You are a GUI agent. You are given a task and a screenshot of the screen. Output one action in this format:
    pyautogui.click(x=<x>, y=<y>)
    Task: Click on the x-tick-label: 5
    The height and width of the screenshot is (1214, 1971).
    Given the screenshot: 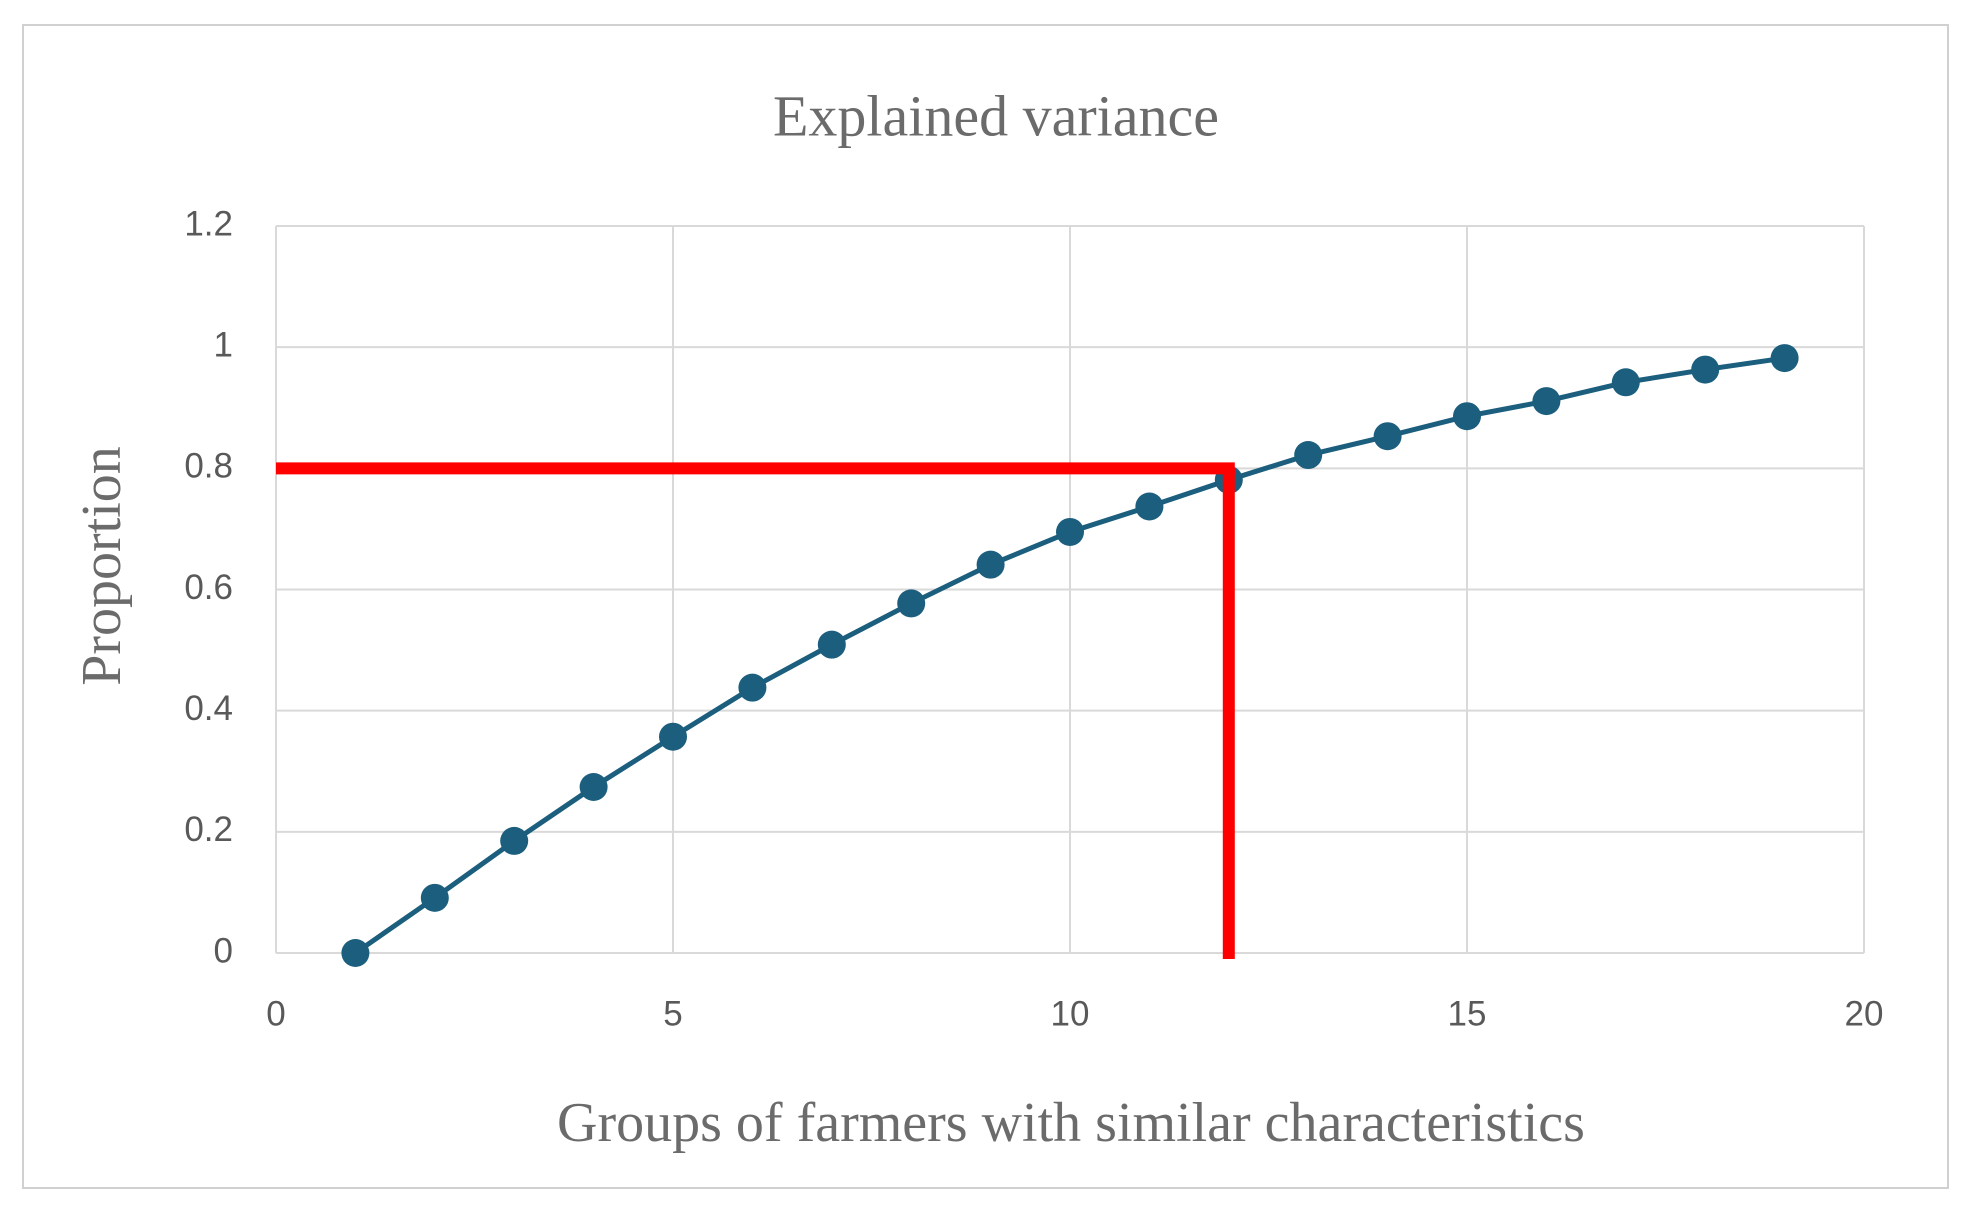 What is the action you would take?
    pyautogui.click(x=672, y=1013)
    